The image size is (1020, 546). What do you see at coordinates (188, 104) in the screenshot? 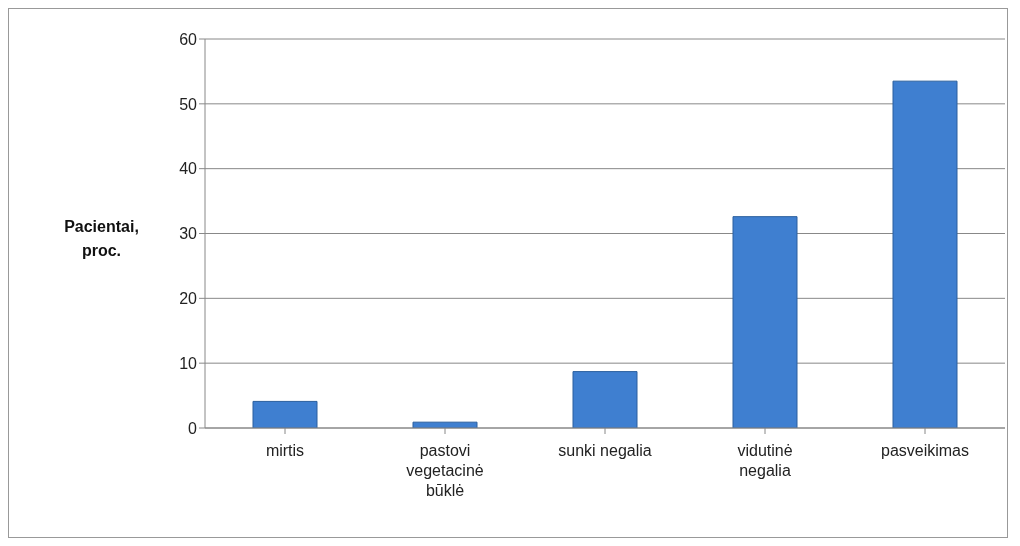
I see `y-tick-label: 50` at bounding box center [188, 104].